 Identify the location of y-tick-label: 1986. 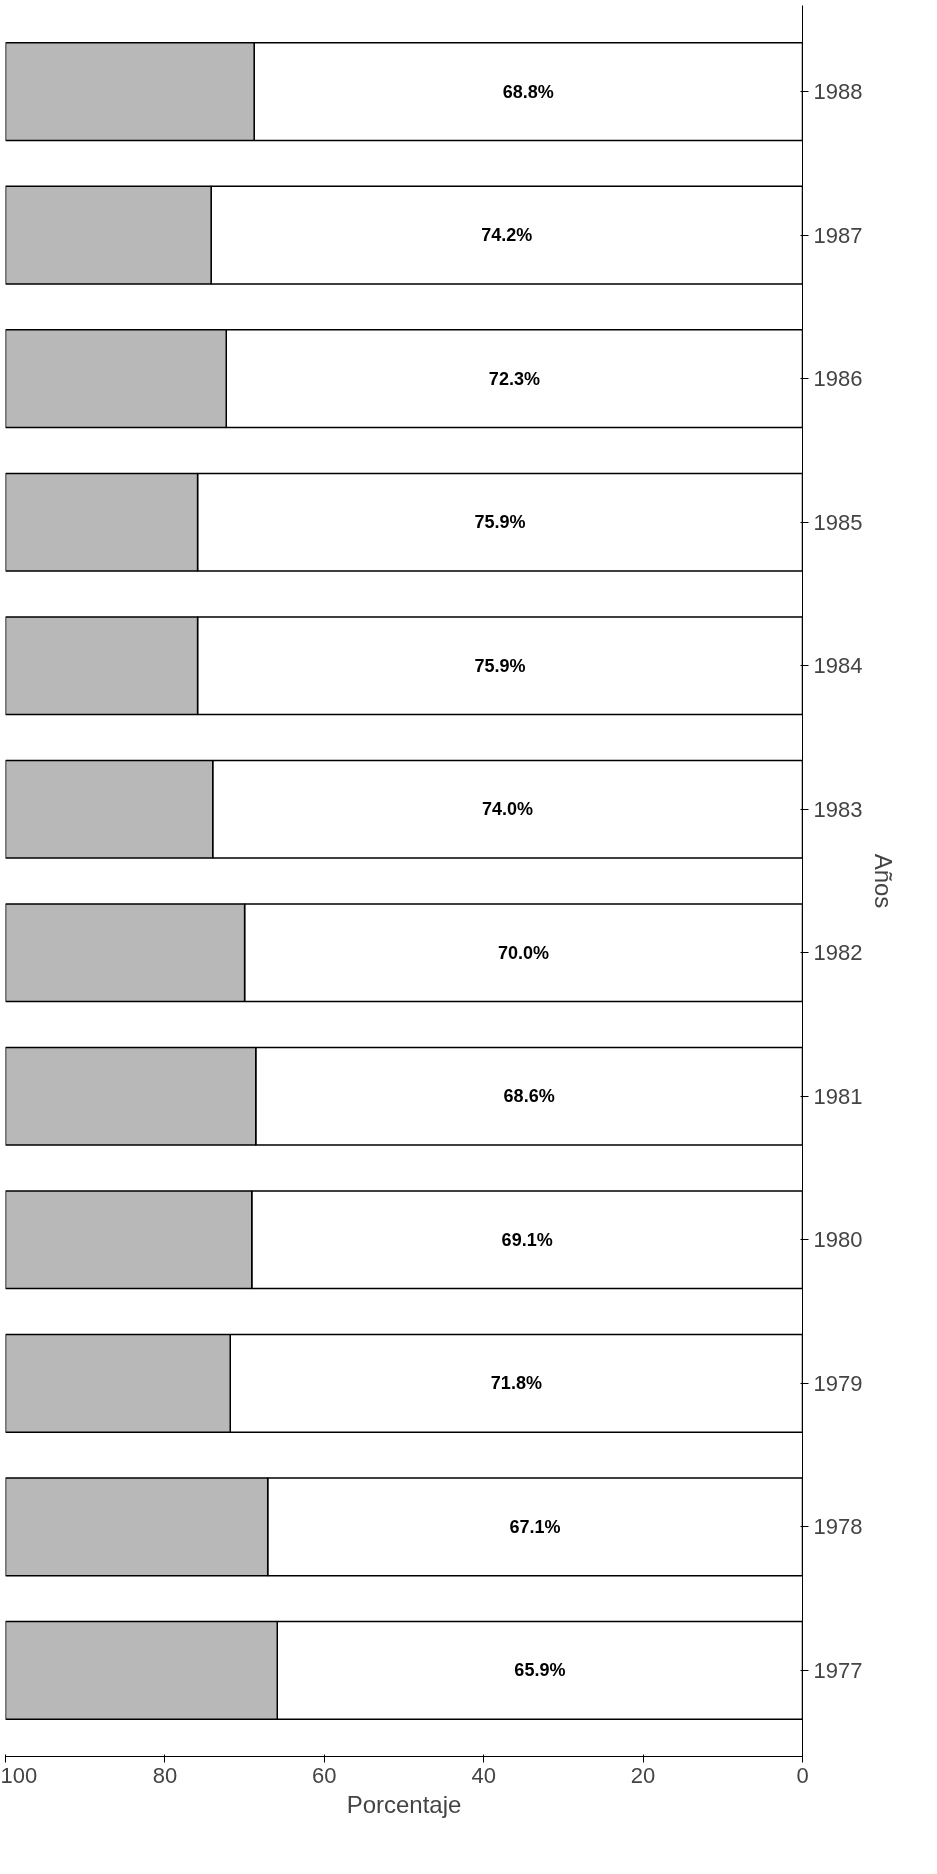
(838, 379).